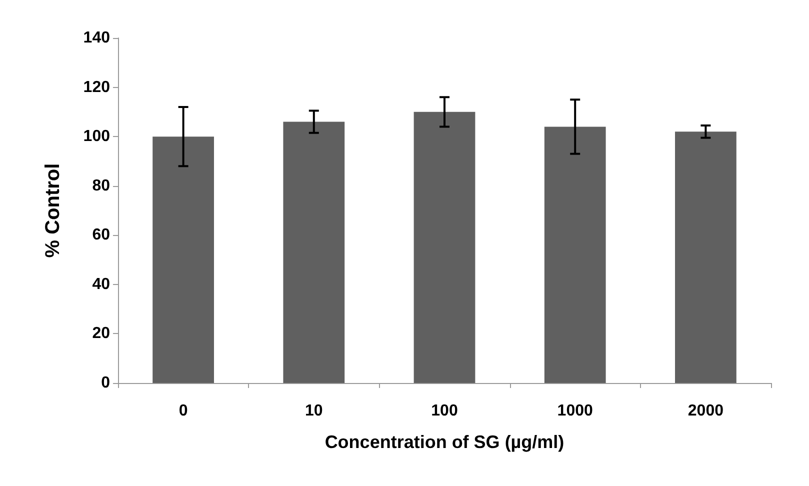  I want to click on y-tick-label: 40, so click(101, 284).